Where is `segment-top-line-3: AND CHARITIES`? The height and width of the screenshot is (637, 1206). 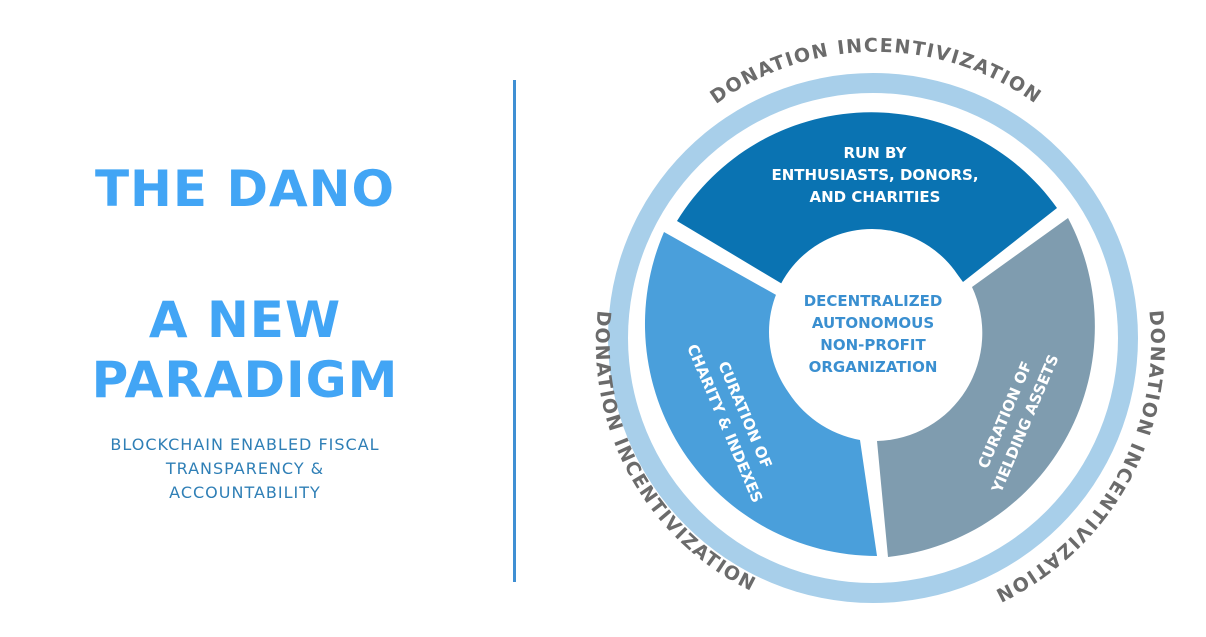 segment-top-line-3: AND CHARITIES is located at coordinates (874, 197).